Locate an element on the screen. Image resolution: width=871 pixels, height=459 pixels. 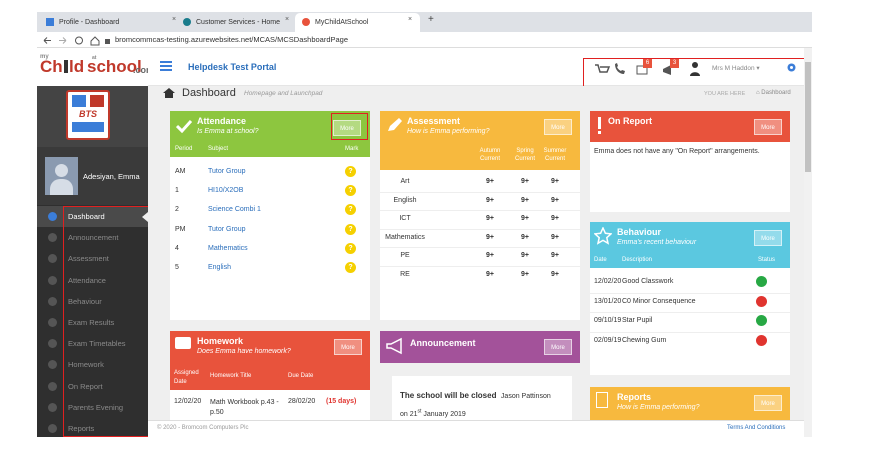
breadcrumb-link: ⌂ Dashboard is located at coordinates (773, 93).